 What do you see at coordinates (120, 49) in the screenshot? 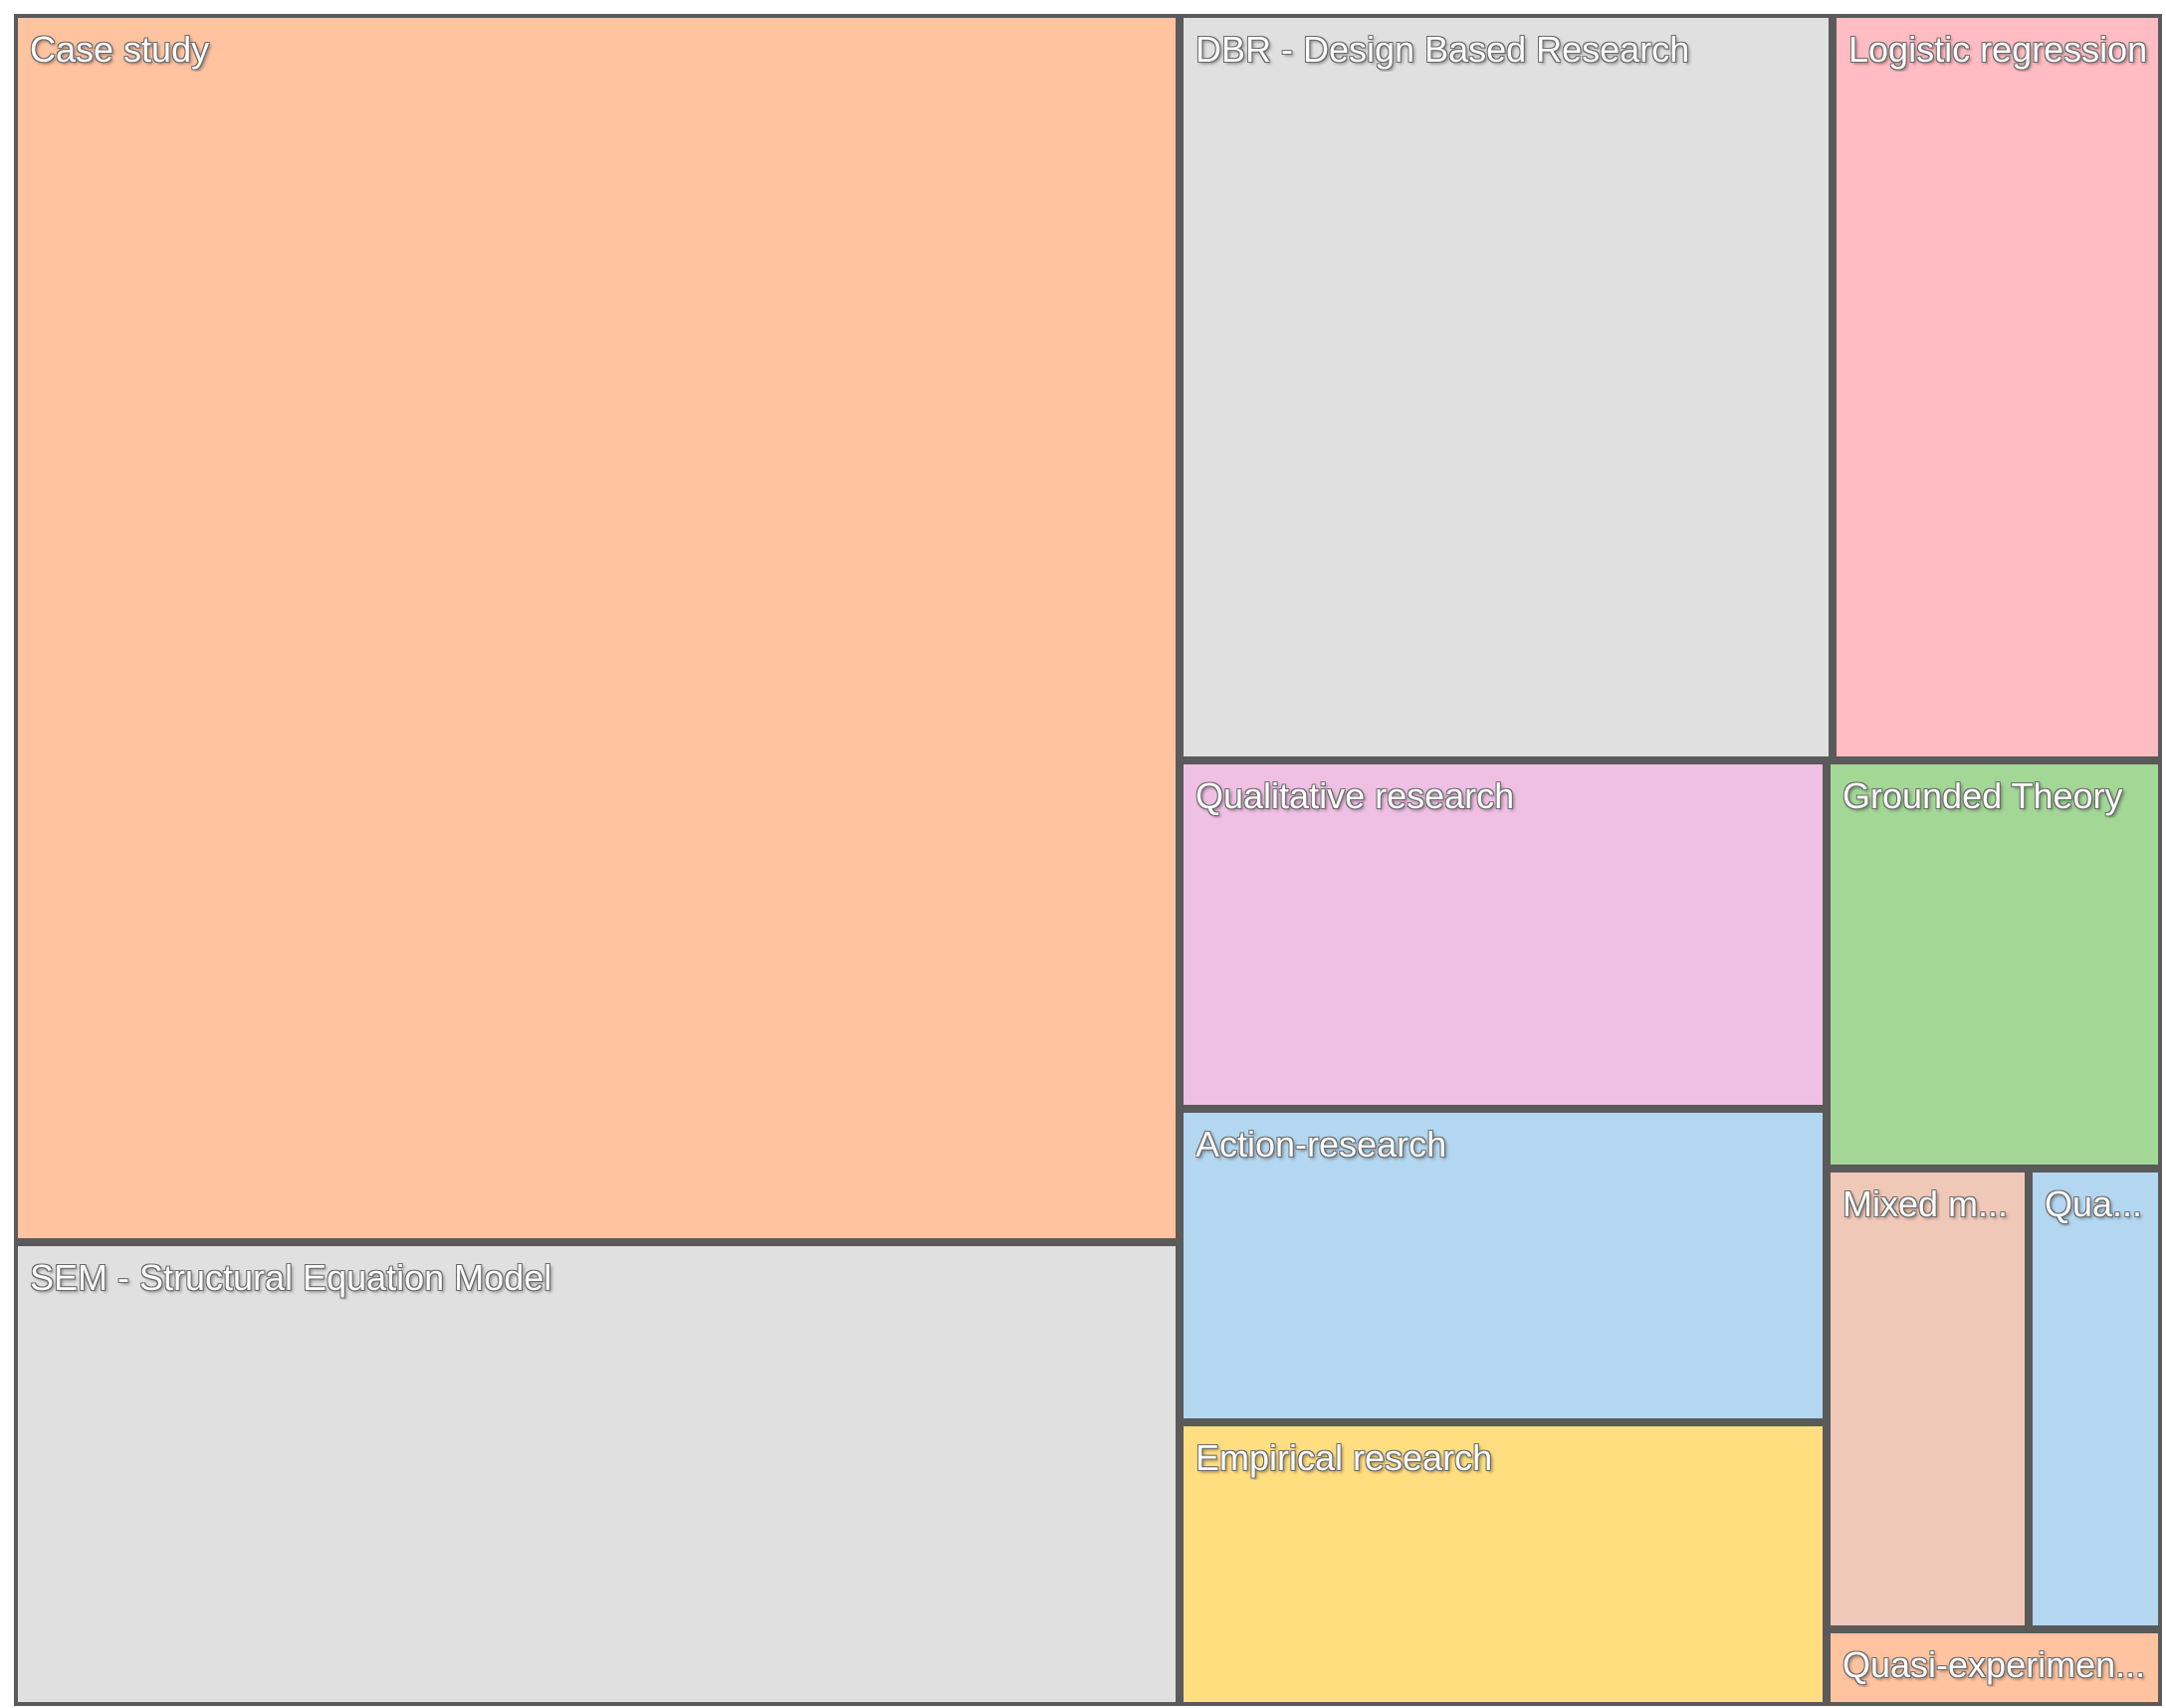
I see `treemap-tile-label: Case study` at bounding box center [120, 49].